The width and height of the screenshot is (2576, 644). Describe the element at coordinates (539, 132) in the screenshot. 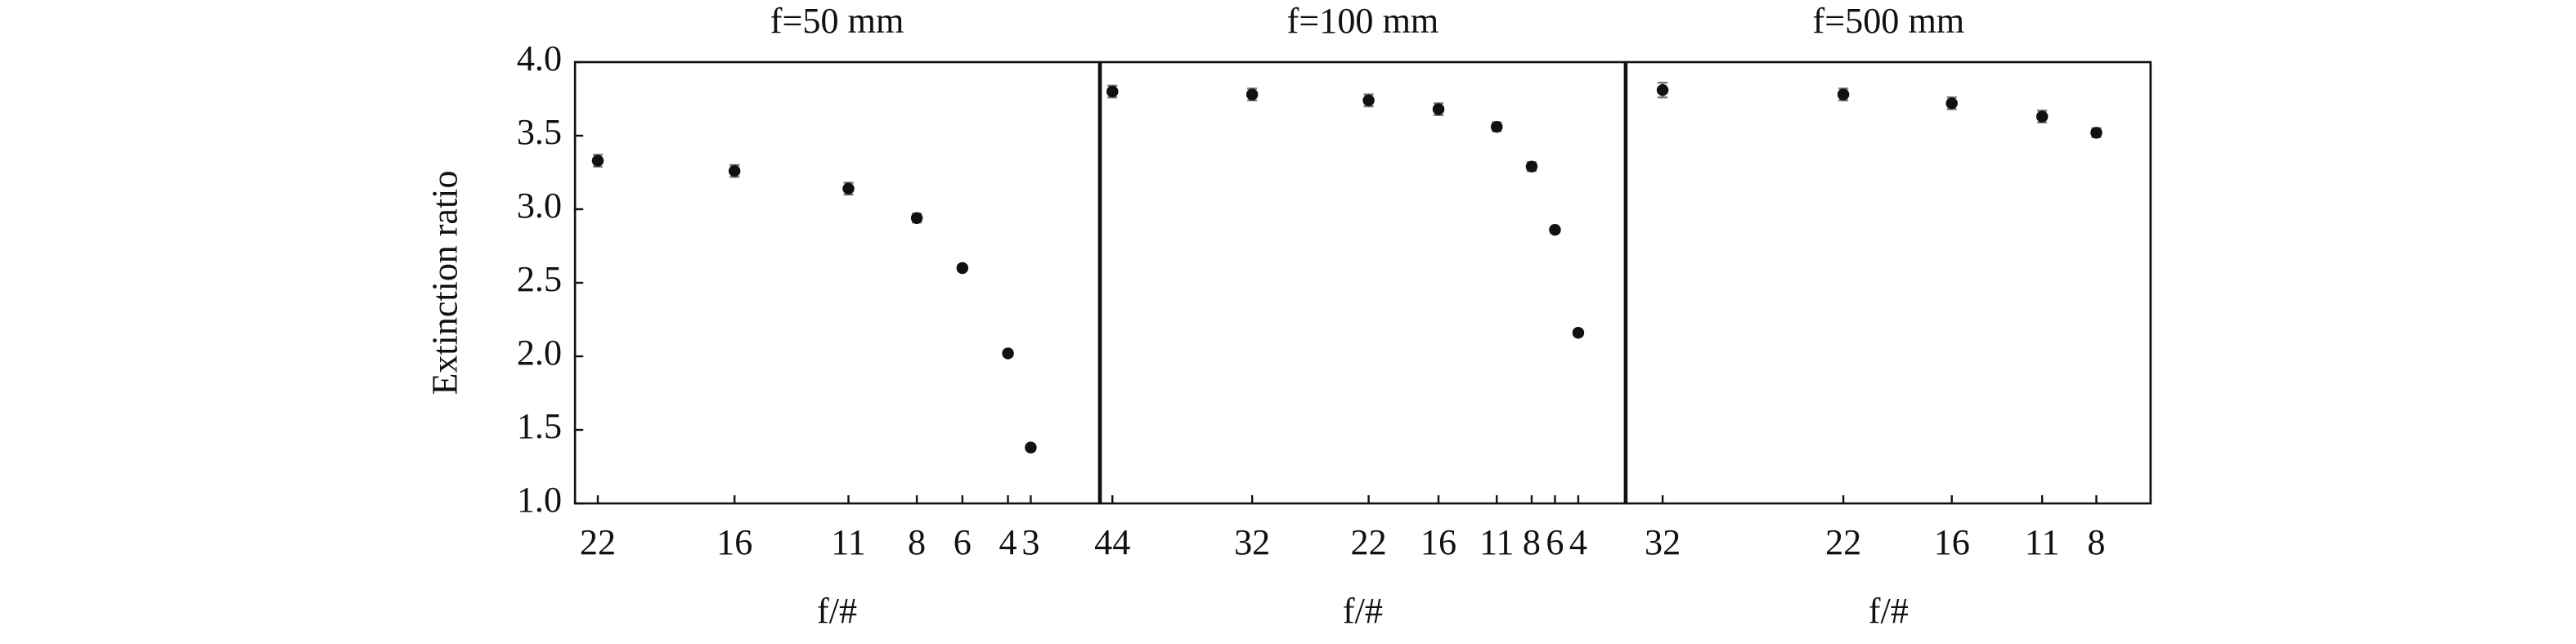

I see `y-tick-label: 3.5` at that location.